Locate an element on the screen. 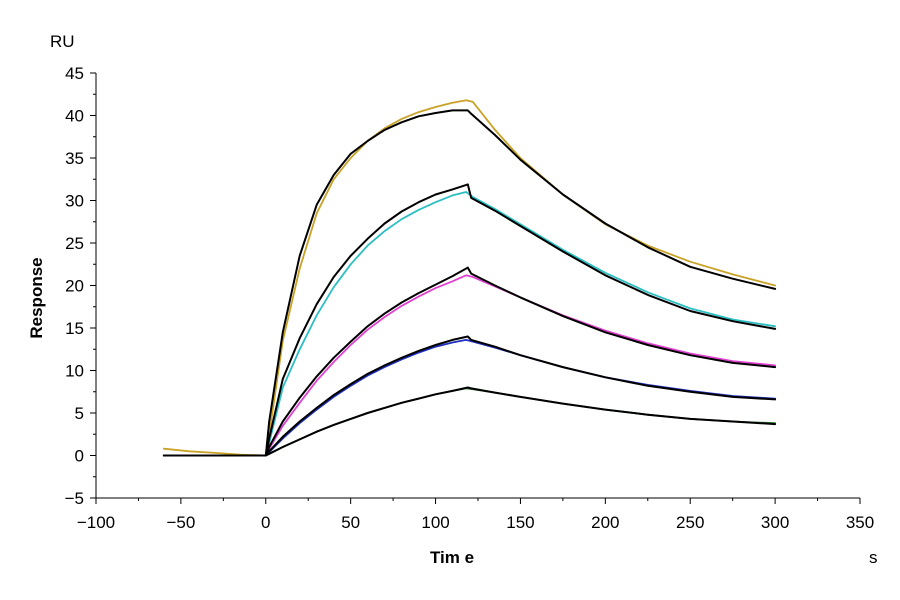 This screenshot has height=600, width=900. x-tick-label: 250 is located at coordinates (690, 522).